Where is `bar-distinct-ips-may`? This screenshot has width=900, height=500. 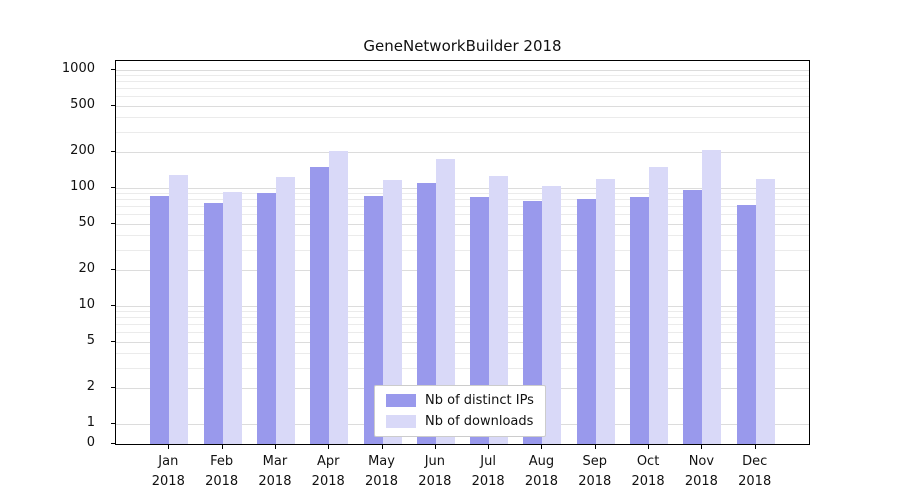 bar-distinct-ips-may is located at coordinates (373, 320).